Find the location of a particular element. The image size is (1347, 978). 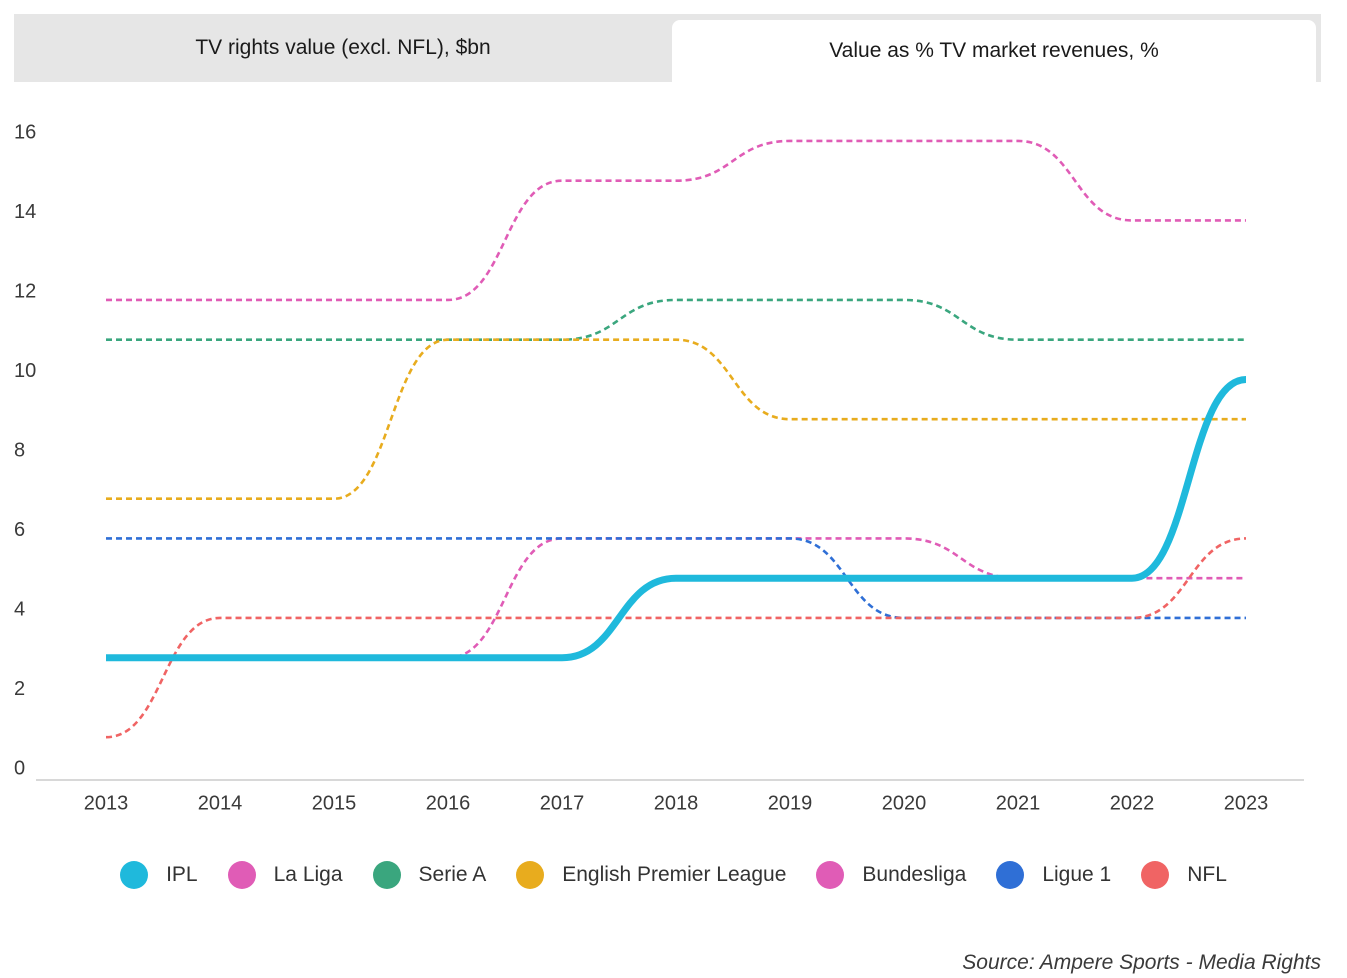

legend-item-la-liga: La Liga is located at coordinates (285, 875).